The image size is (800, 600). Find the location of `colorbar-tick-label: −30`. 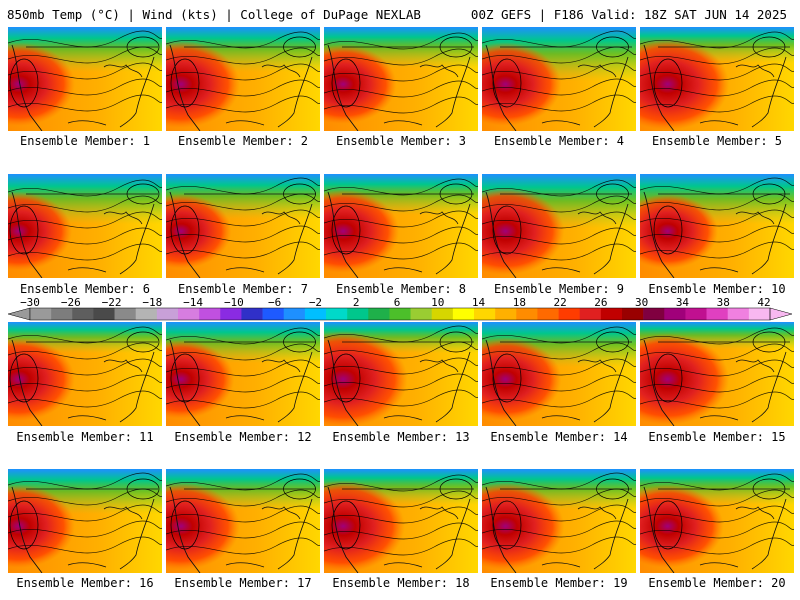

colorbar-tick-label: −30 is located at coordinates (30, 302).